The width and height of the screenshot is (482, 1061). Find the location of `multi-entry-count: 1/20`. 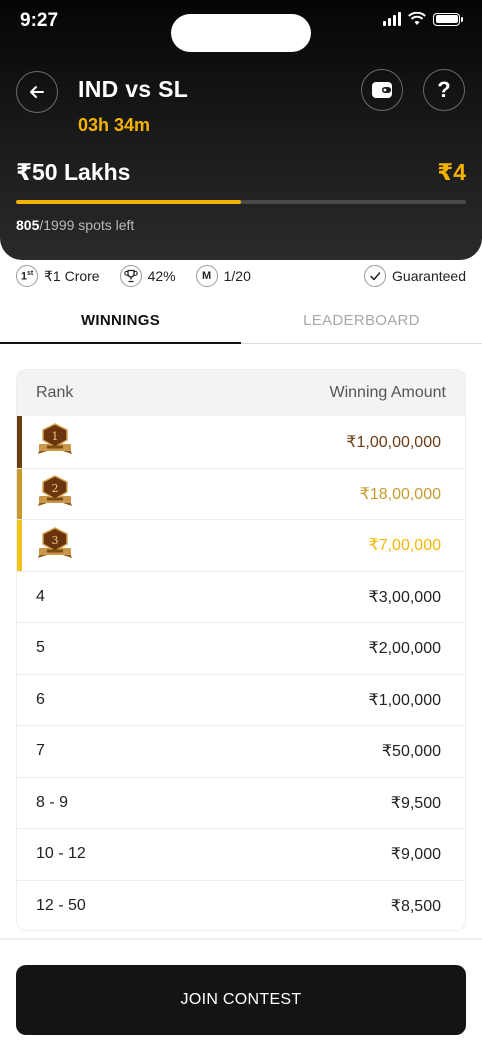

multi-entry-count: 1/20 is located at coordinates (237, 276).